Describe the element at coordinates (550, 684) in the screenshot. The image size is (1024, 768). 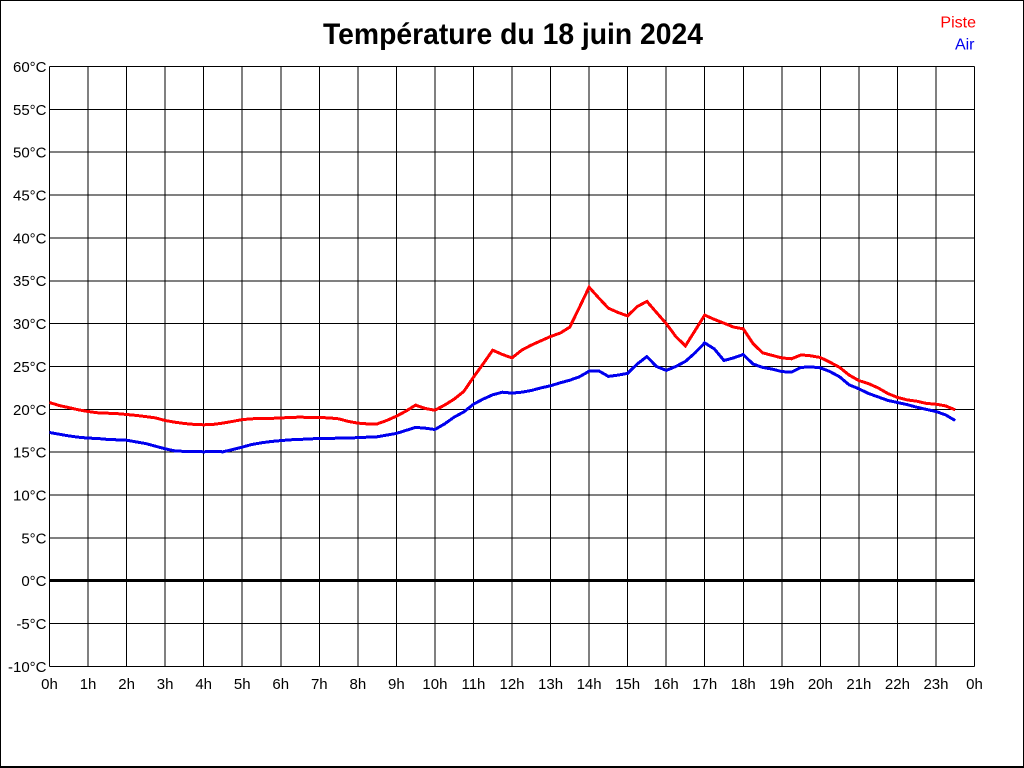
I see `svg-text: 13h` at that location.